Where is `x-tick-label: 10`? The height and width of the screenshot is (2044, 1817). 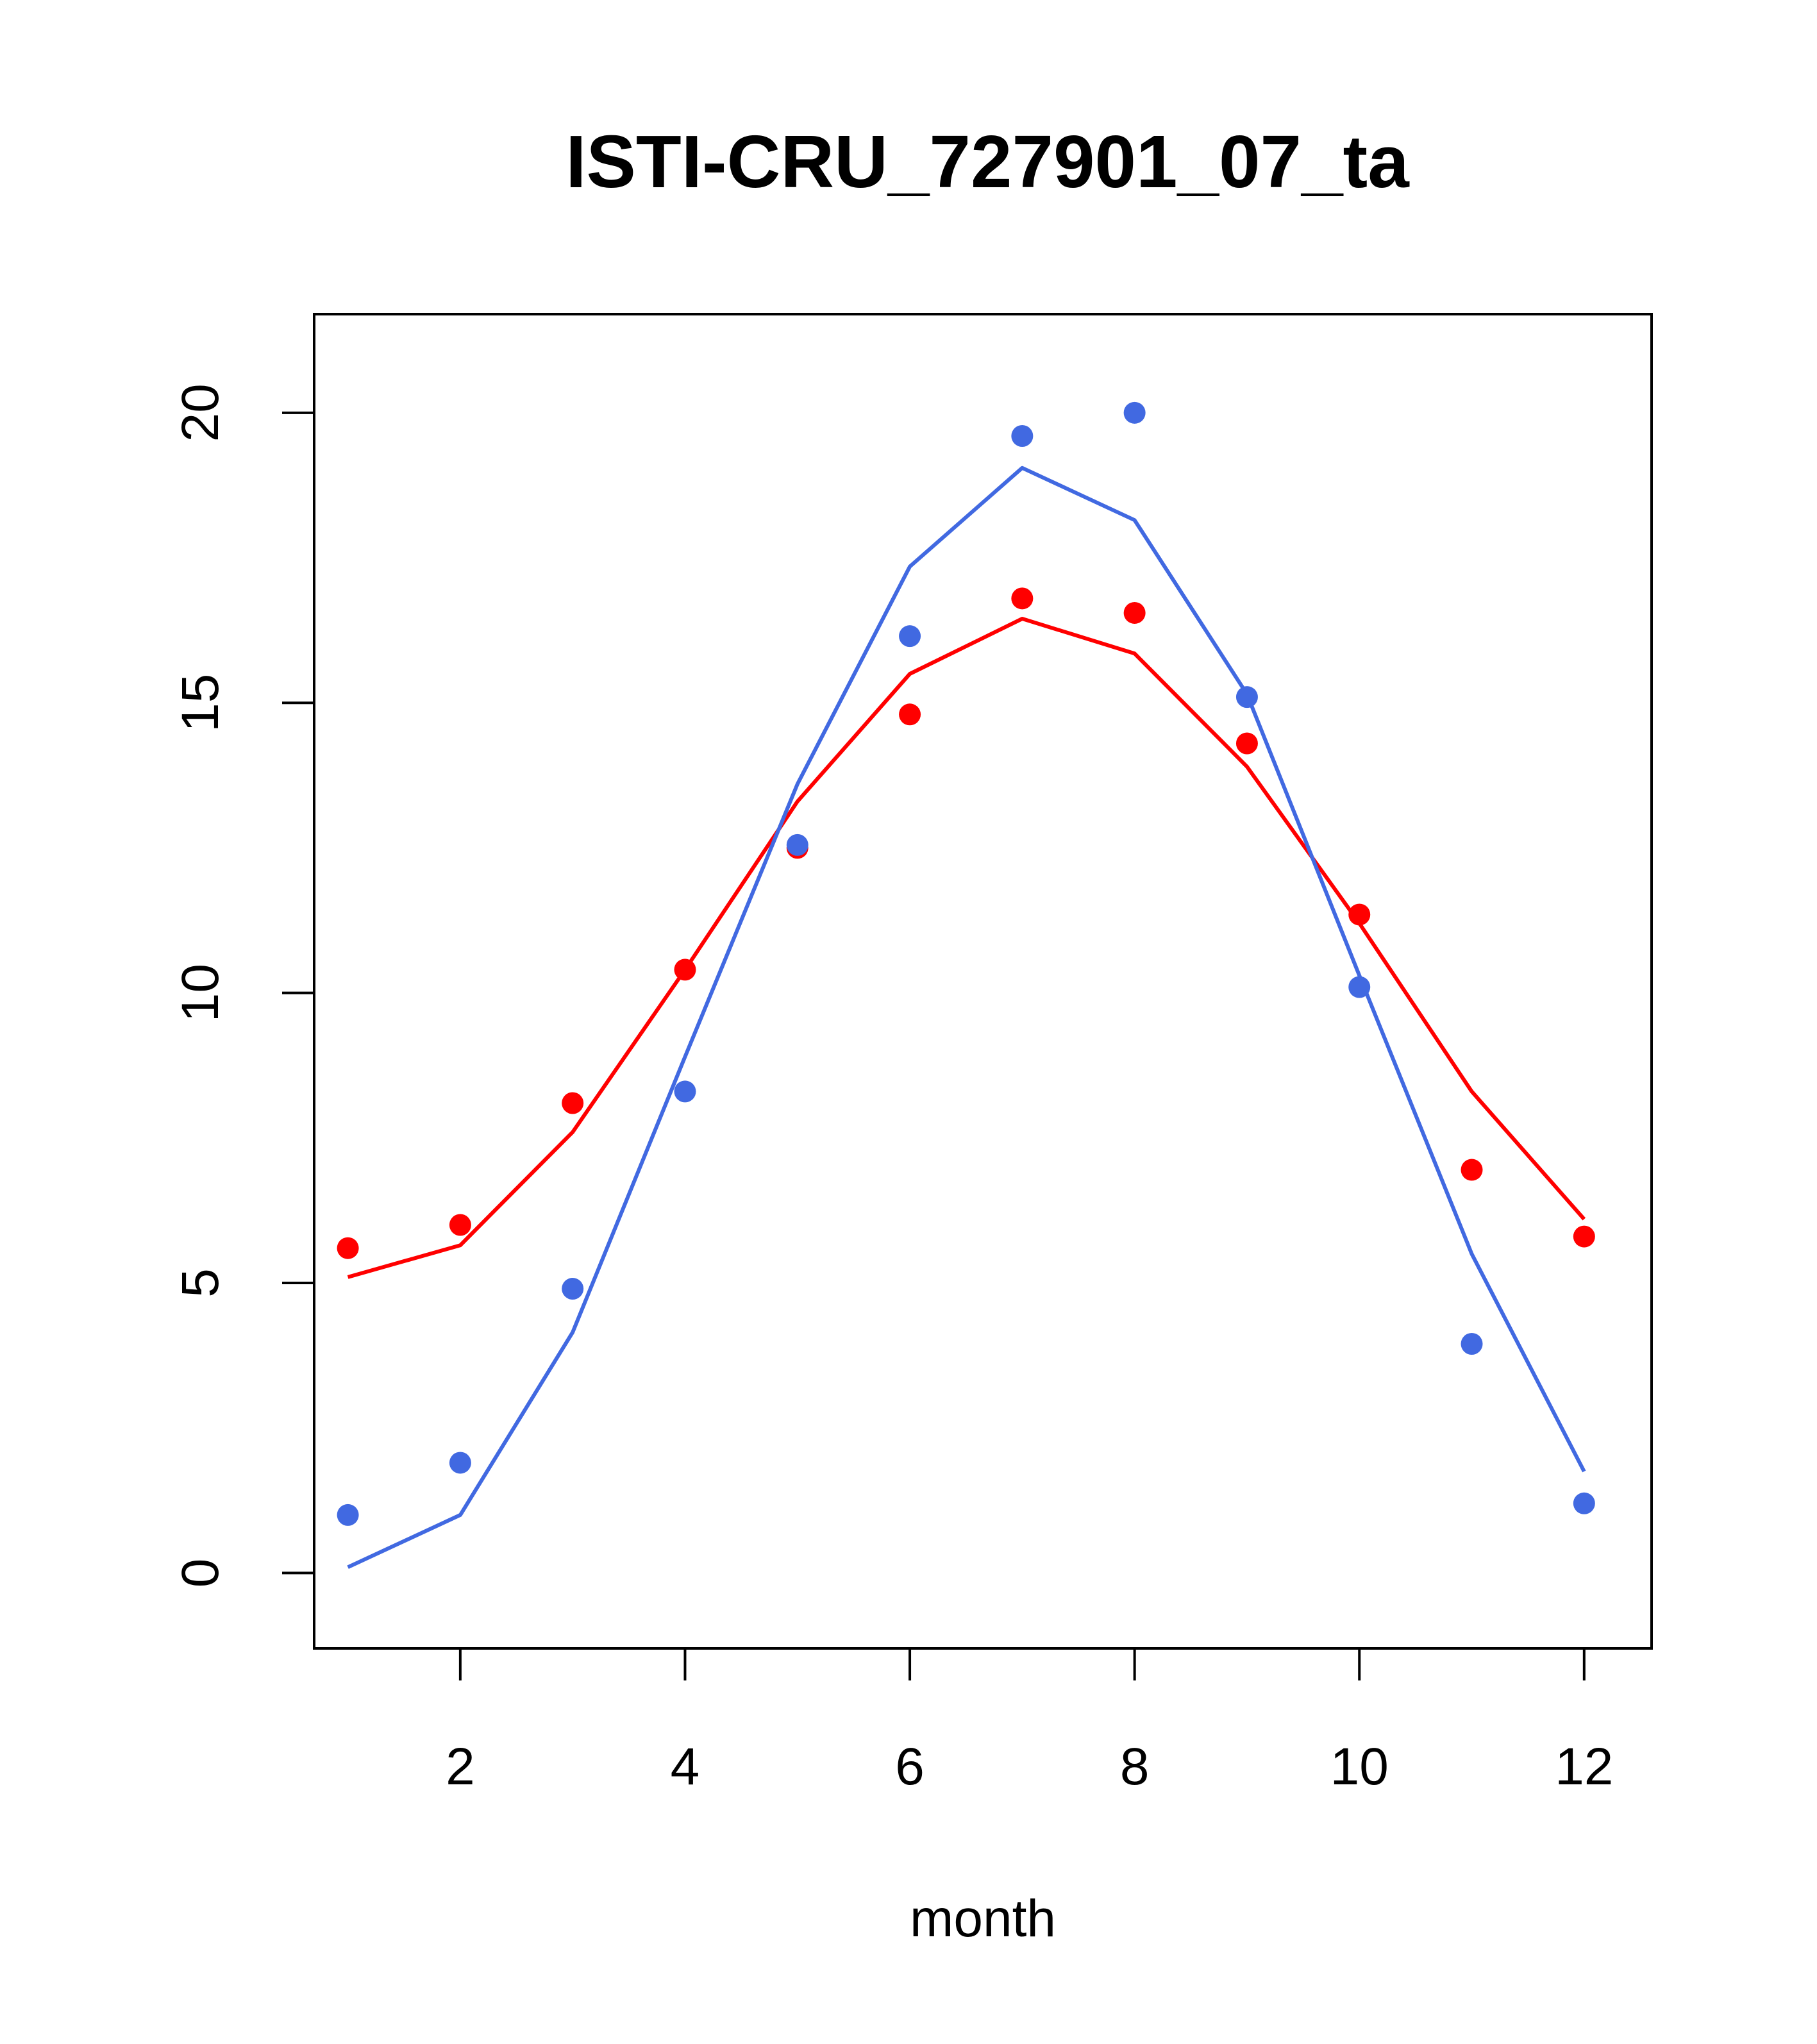
x-tick-label: 10 is located at coordinates (1360, 1767).